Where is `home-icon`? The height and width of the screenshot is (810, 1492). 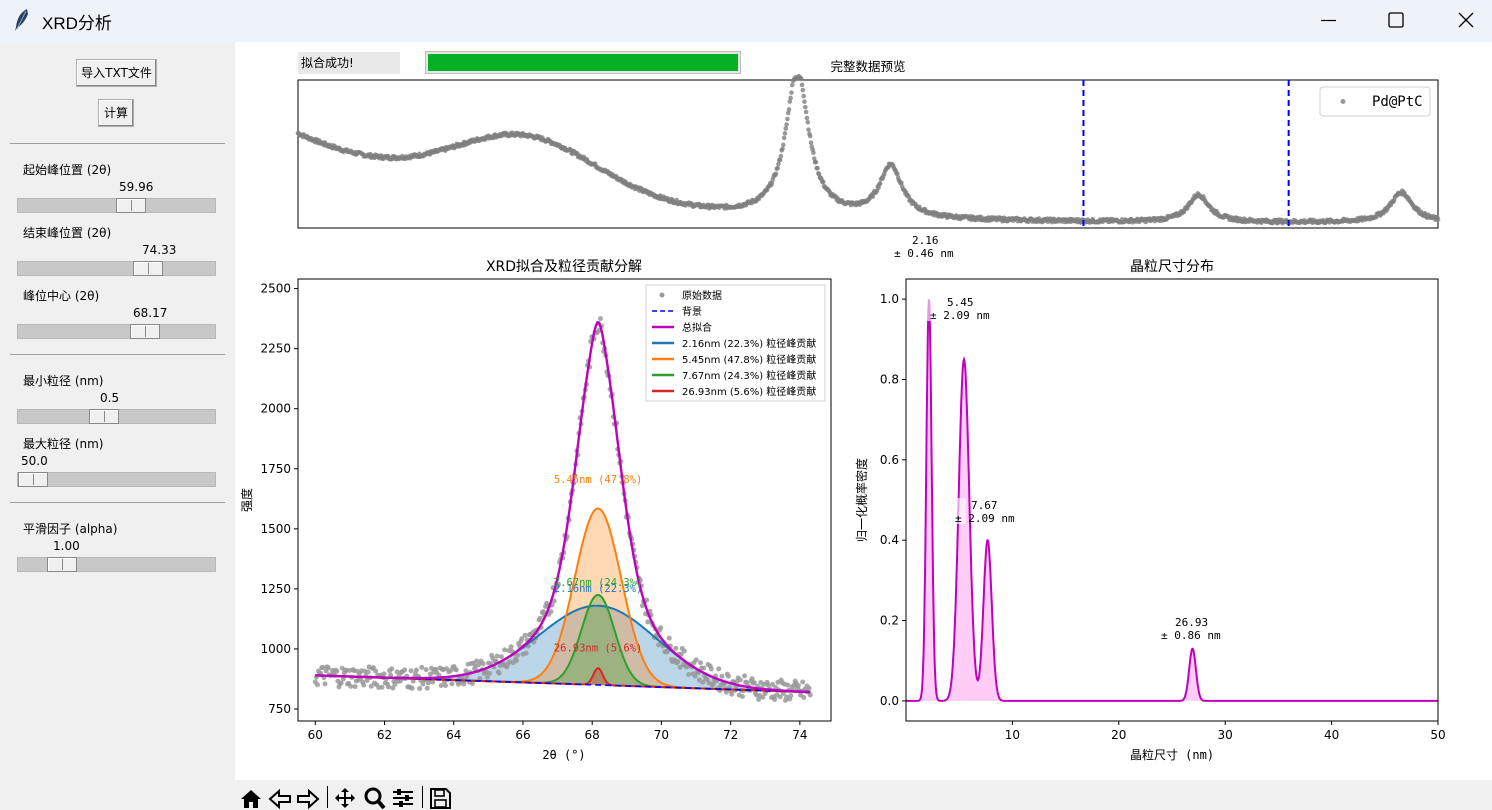
home-icon is located at coordinates (251, 798).